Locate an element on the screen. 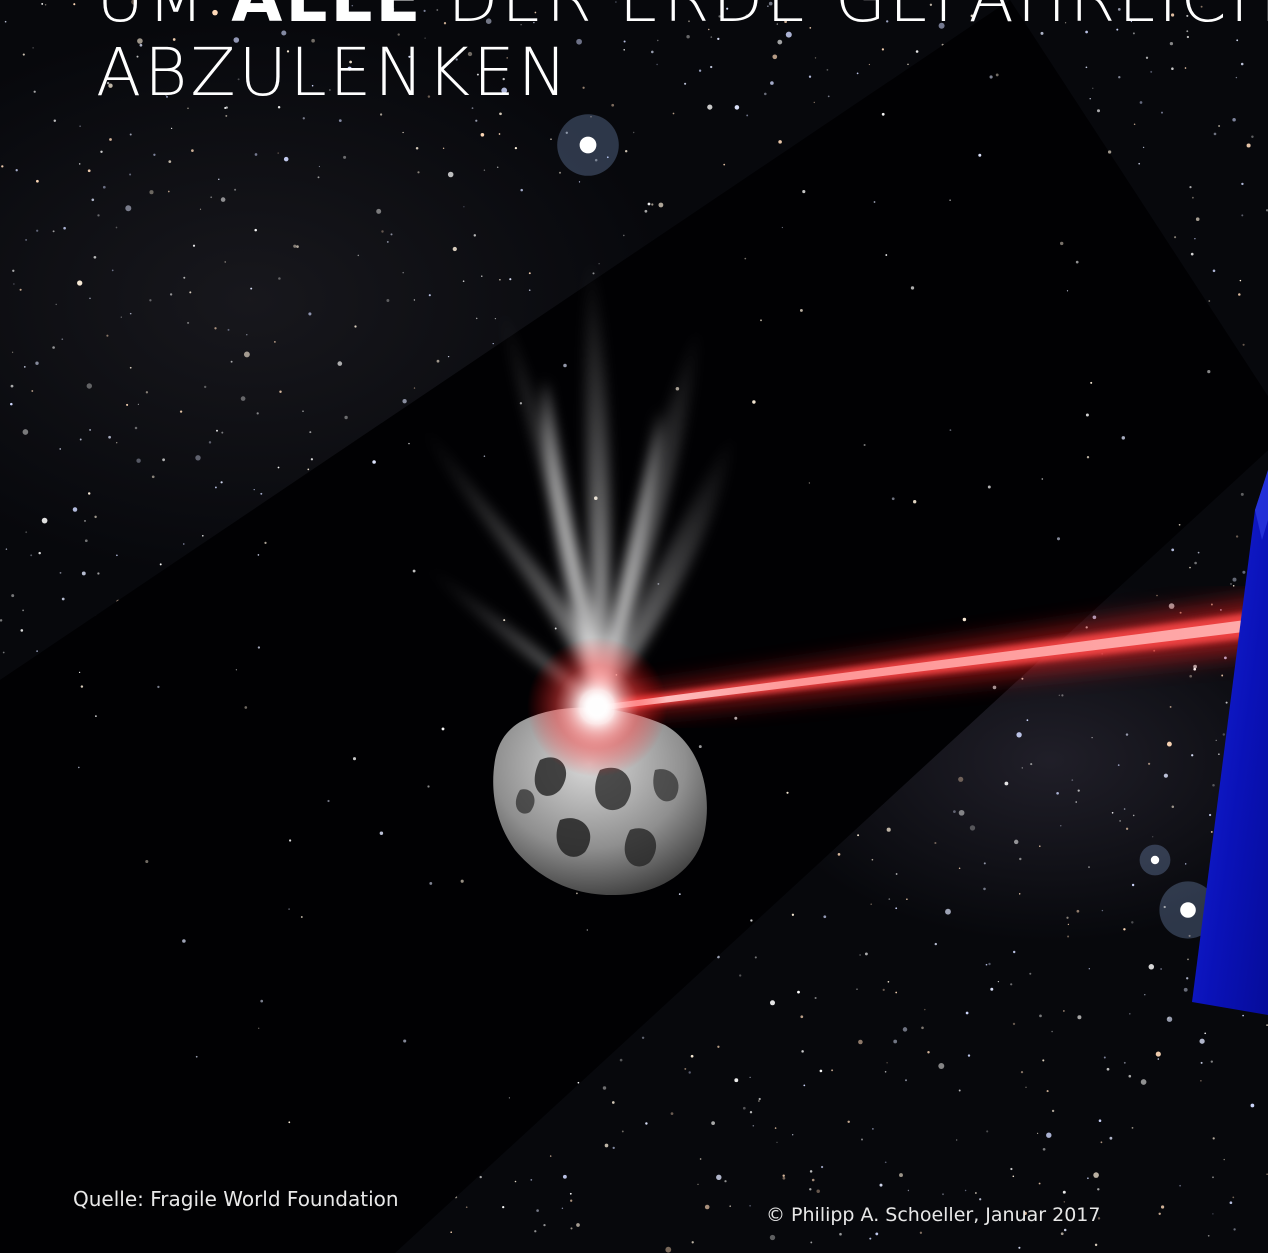 This screenshot has height=1253, width=1268. bright-star is located at coordinates (1155, 860).